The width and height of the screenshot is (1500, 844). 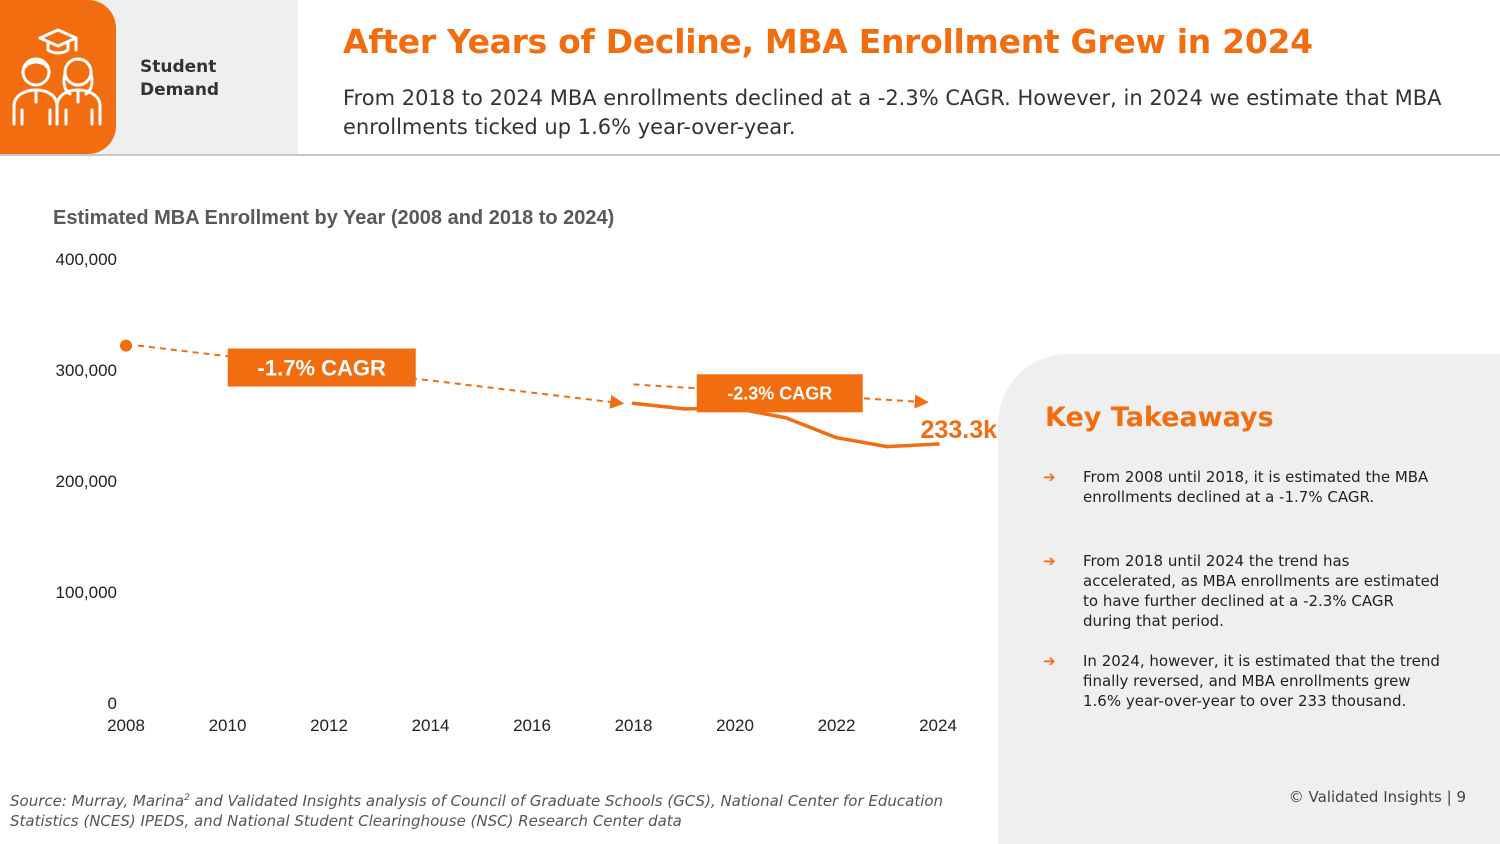 I want to click on x-tick-label: 2008, so click(x=126, y=725).